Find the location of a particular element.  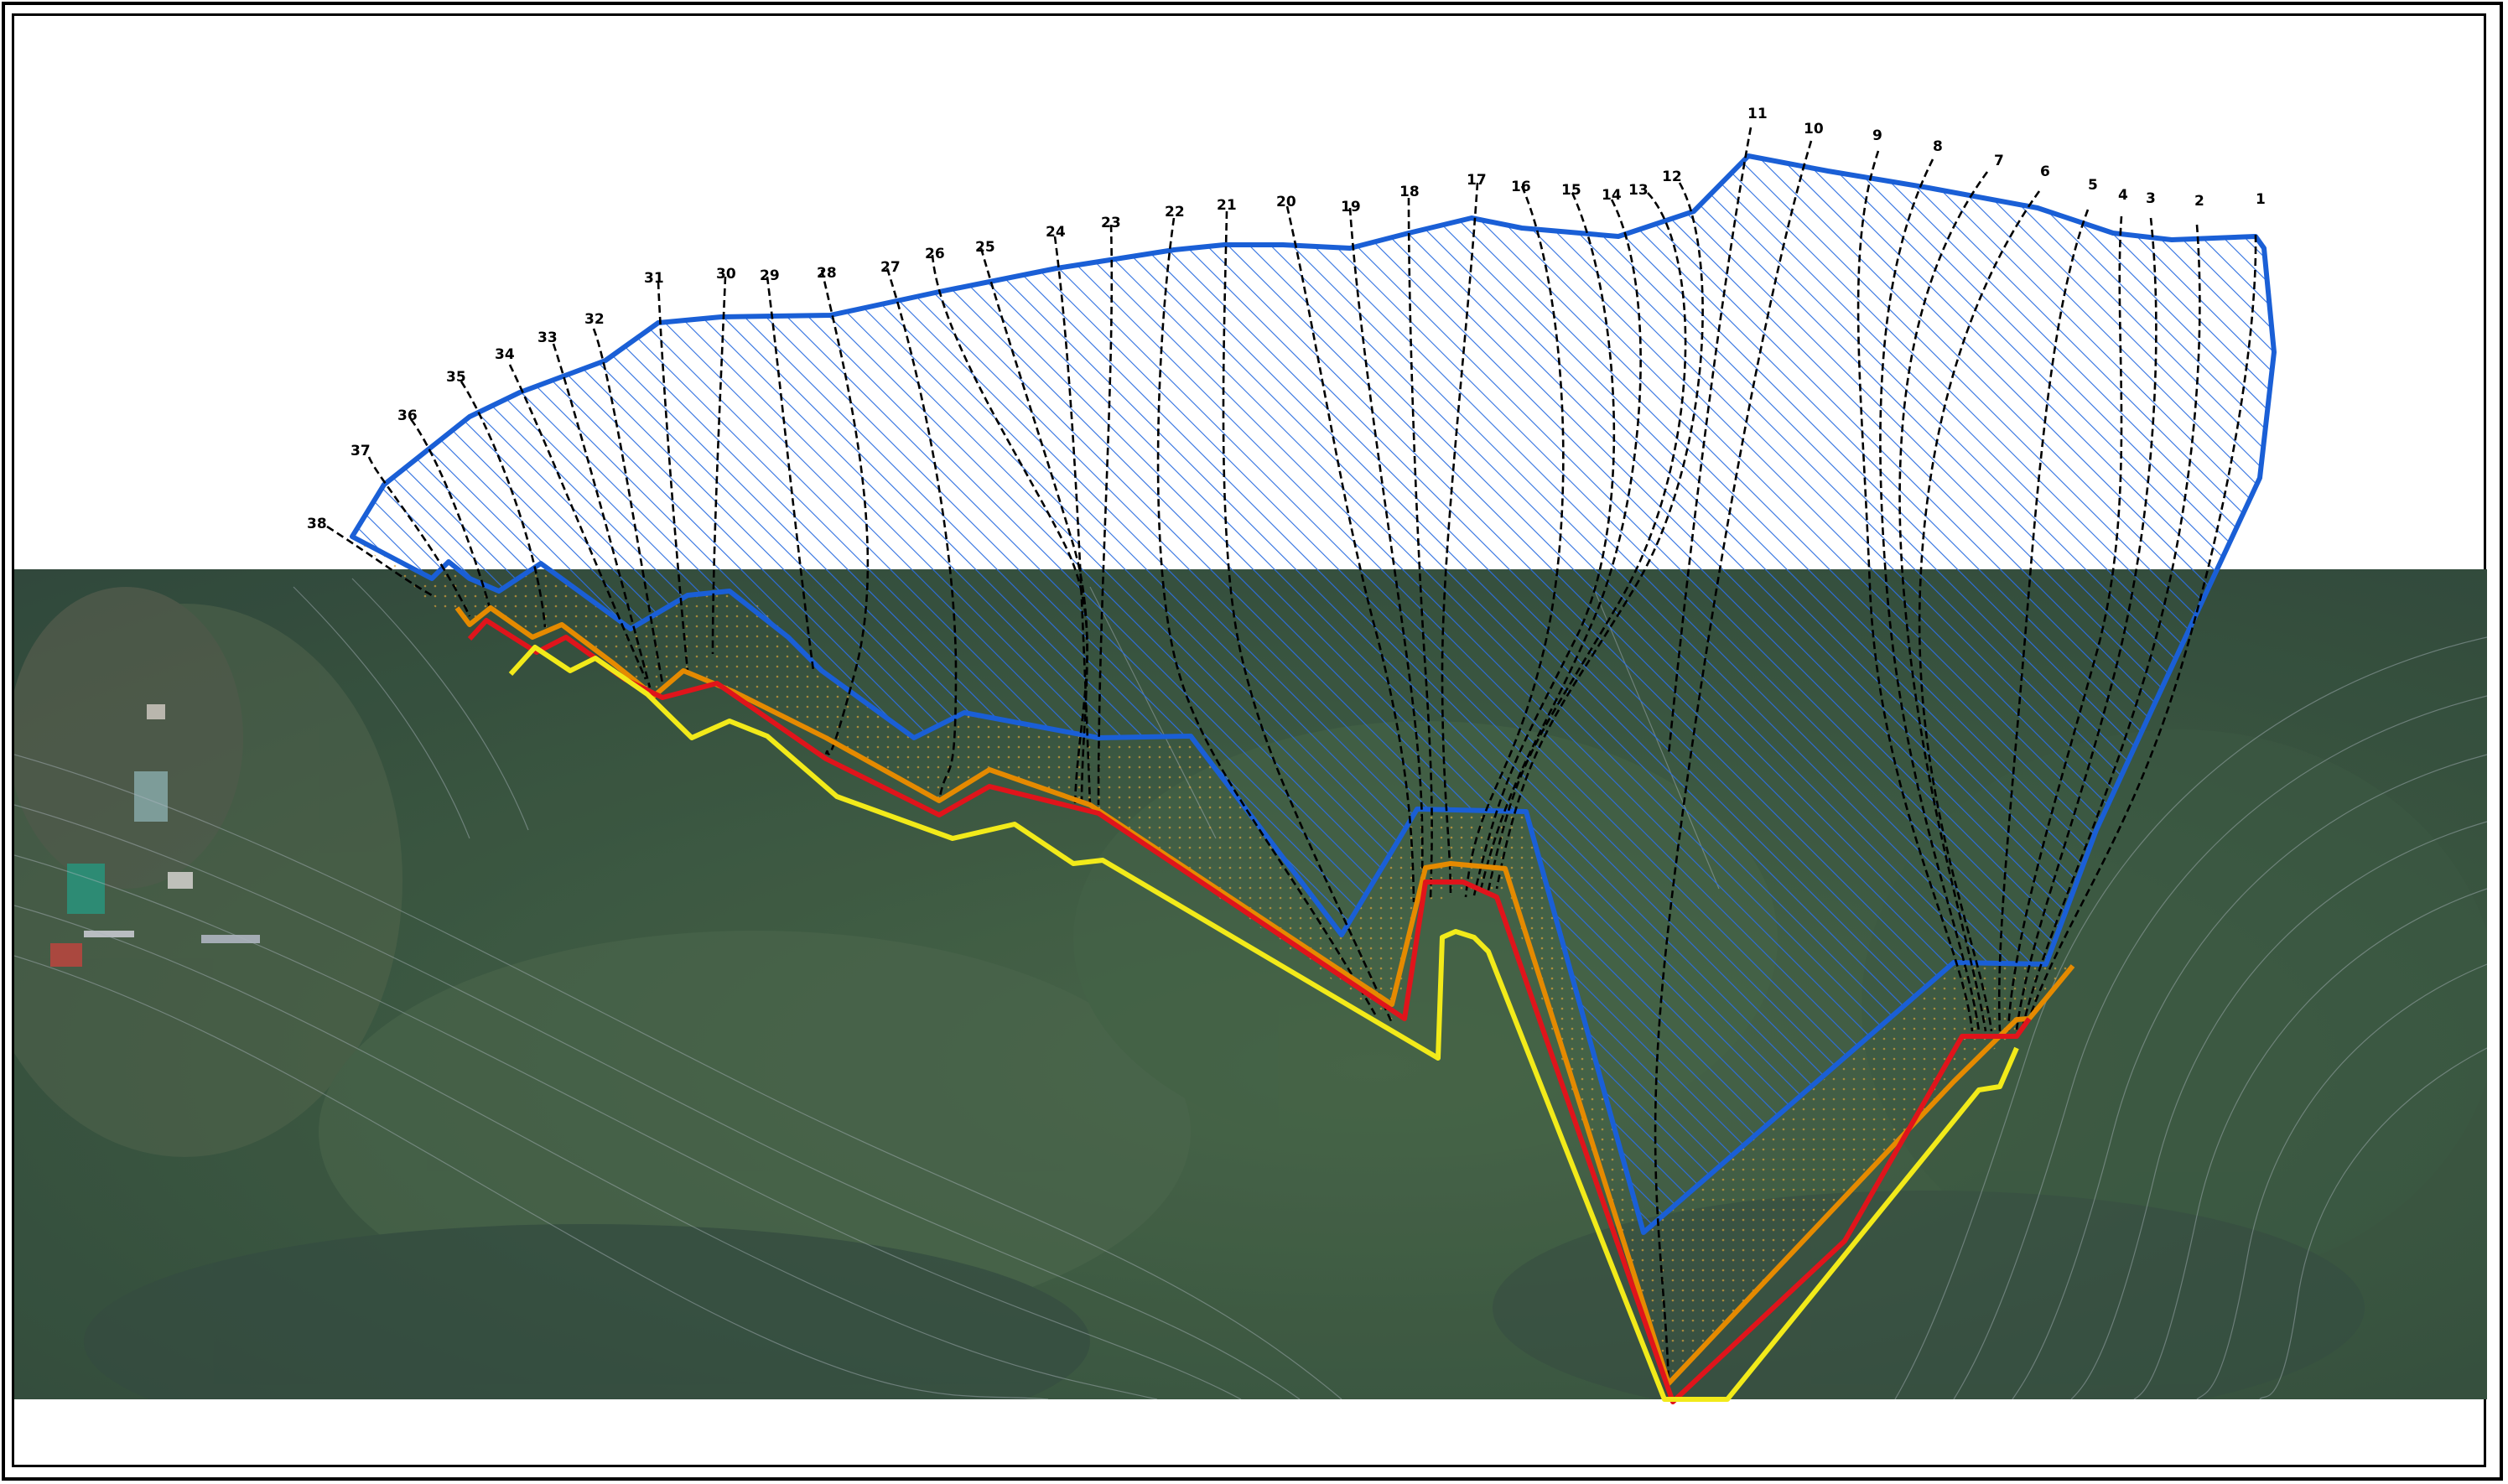

path-label-18: 18 is located at coordinates (1409, 192).